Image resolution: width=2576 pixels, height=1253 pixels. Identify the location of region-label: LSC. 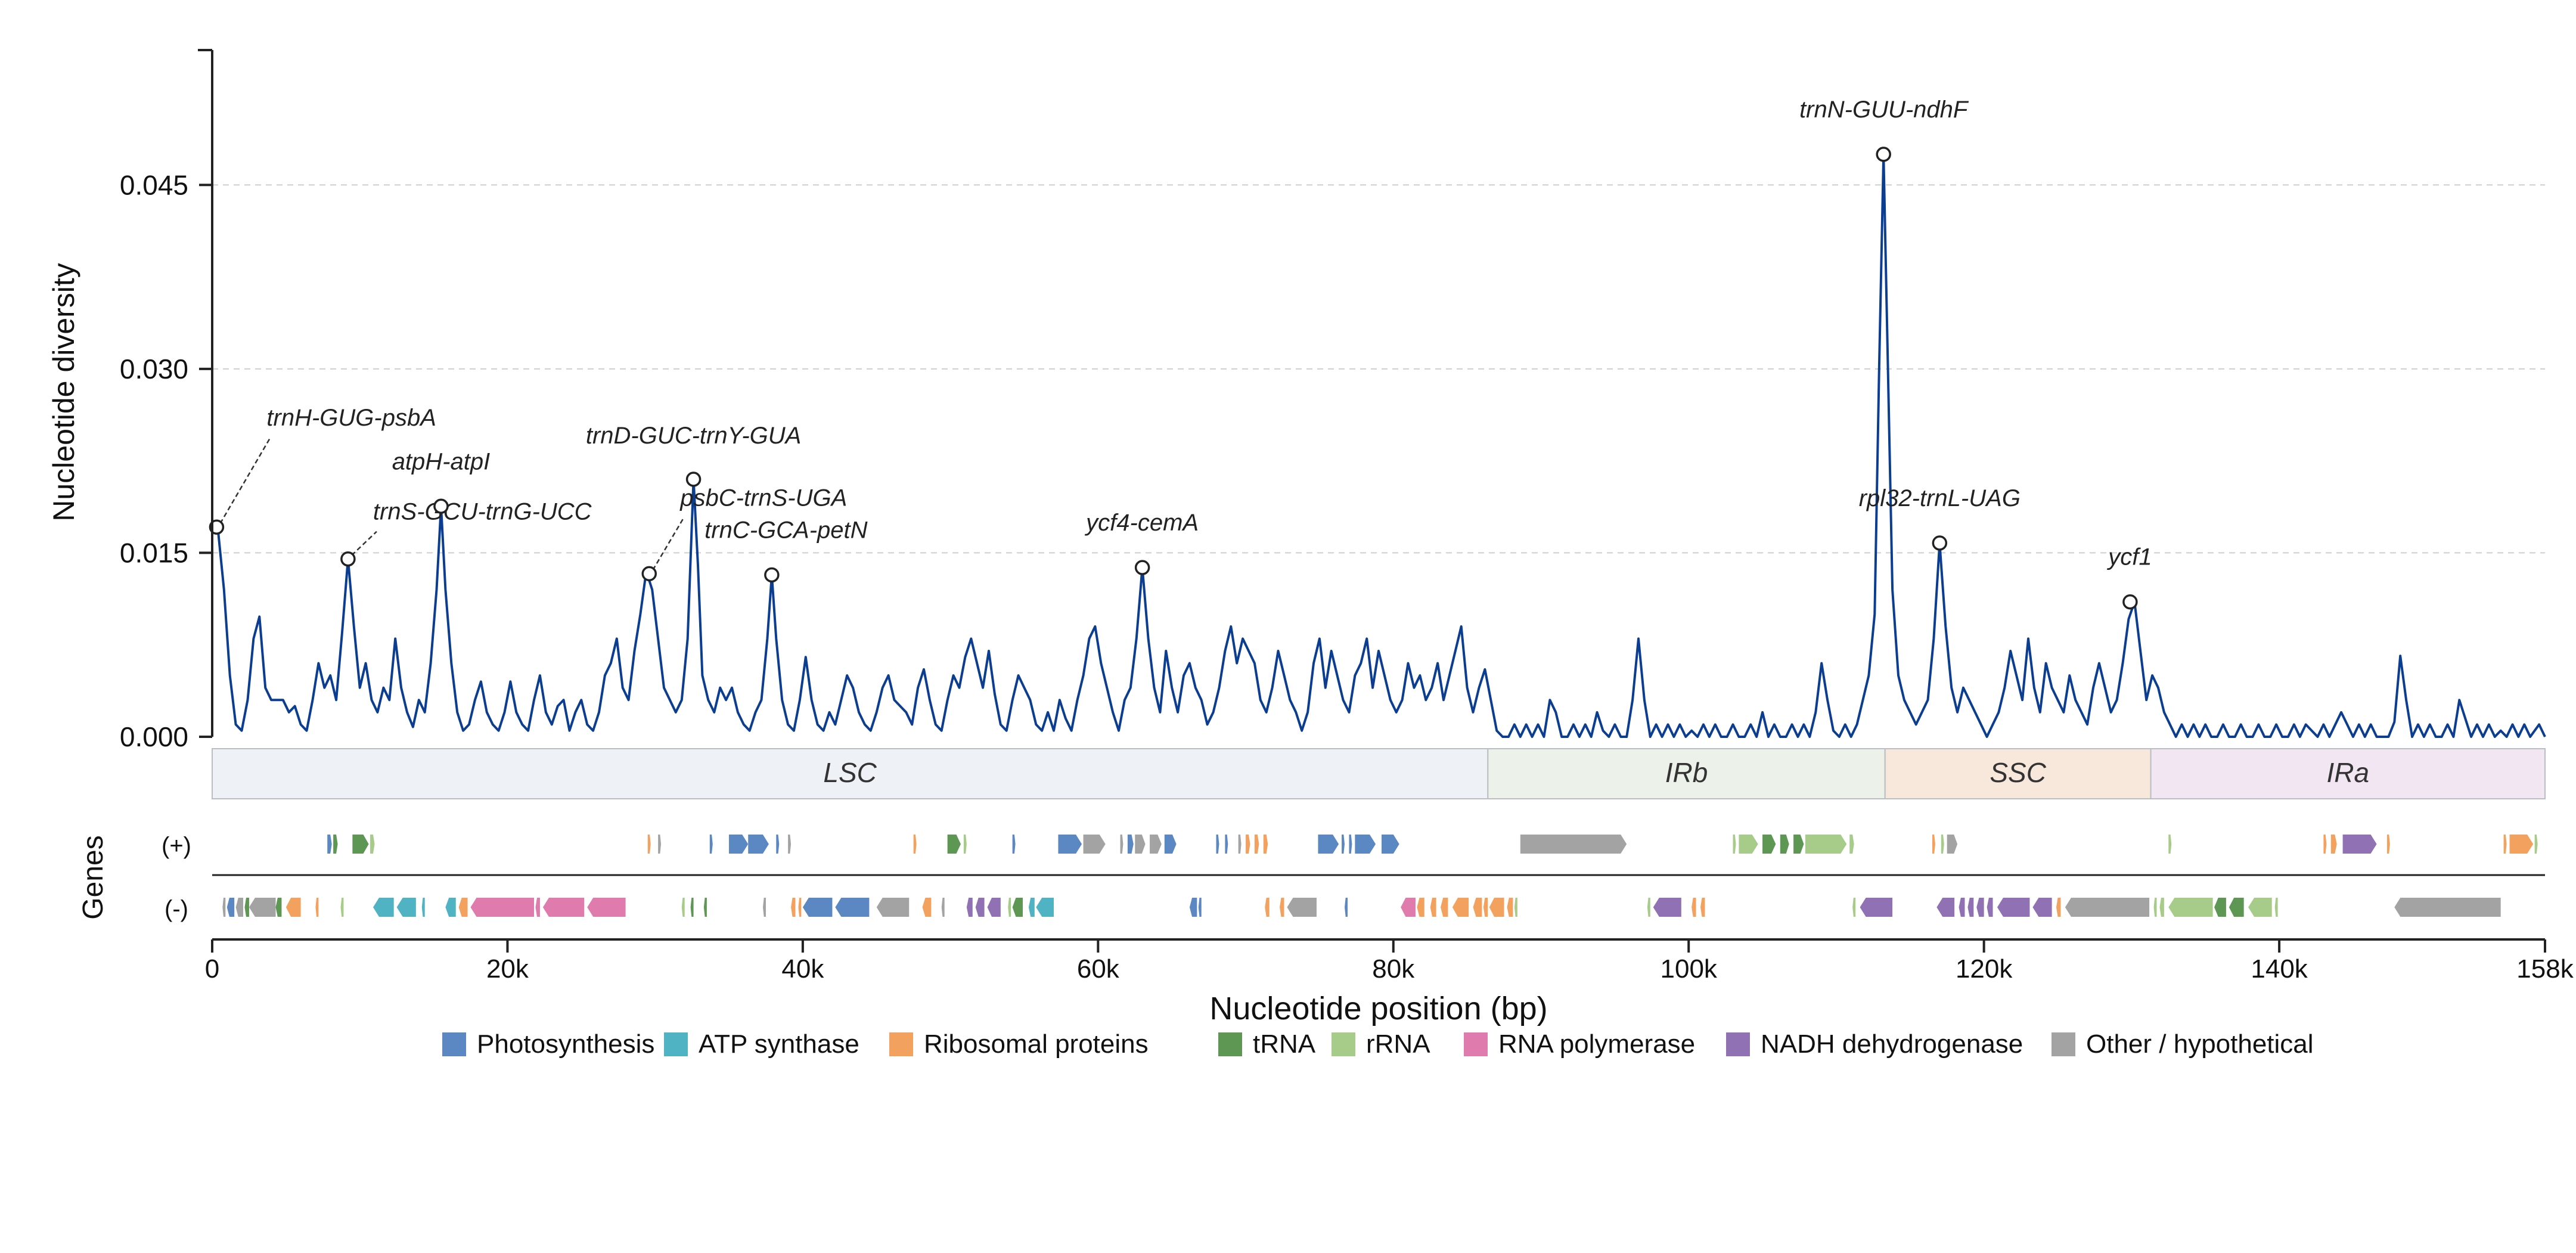
(850, 772).